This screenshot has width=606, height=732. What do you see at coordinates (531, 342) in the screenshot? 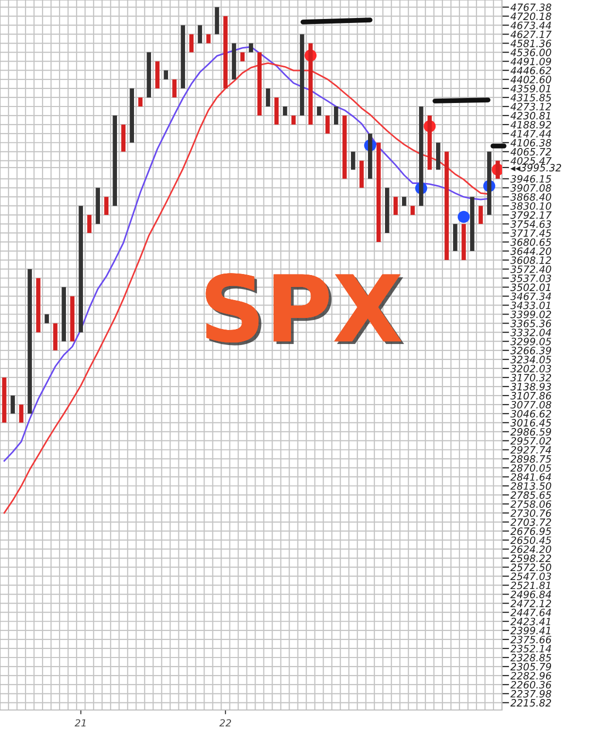
I see `y-tick-label: 3299.05` at bounding box center [531, 342].